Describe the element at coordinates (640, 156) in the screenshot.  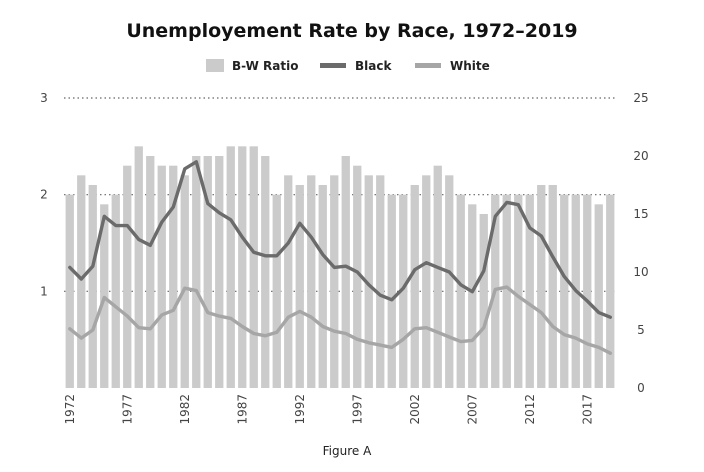
I see `y-right-tick-label: 20` at that location.